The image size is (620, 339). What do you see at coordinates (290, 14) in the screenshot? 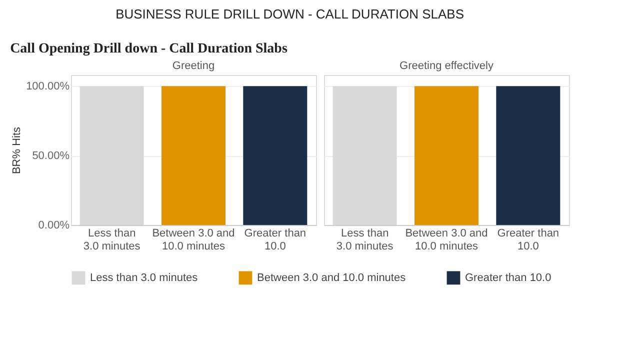
I see `chart-title: BUSINESS RULE DRILL DOWN - CALL DURATION SLABS` at bounding box center [290, 14].